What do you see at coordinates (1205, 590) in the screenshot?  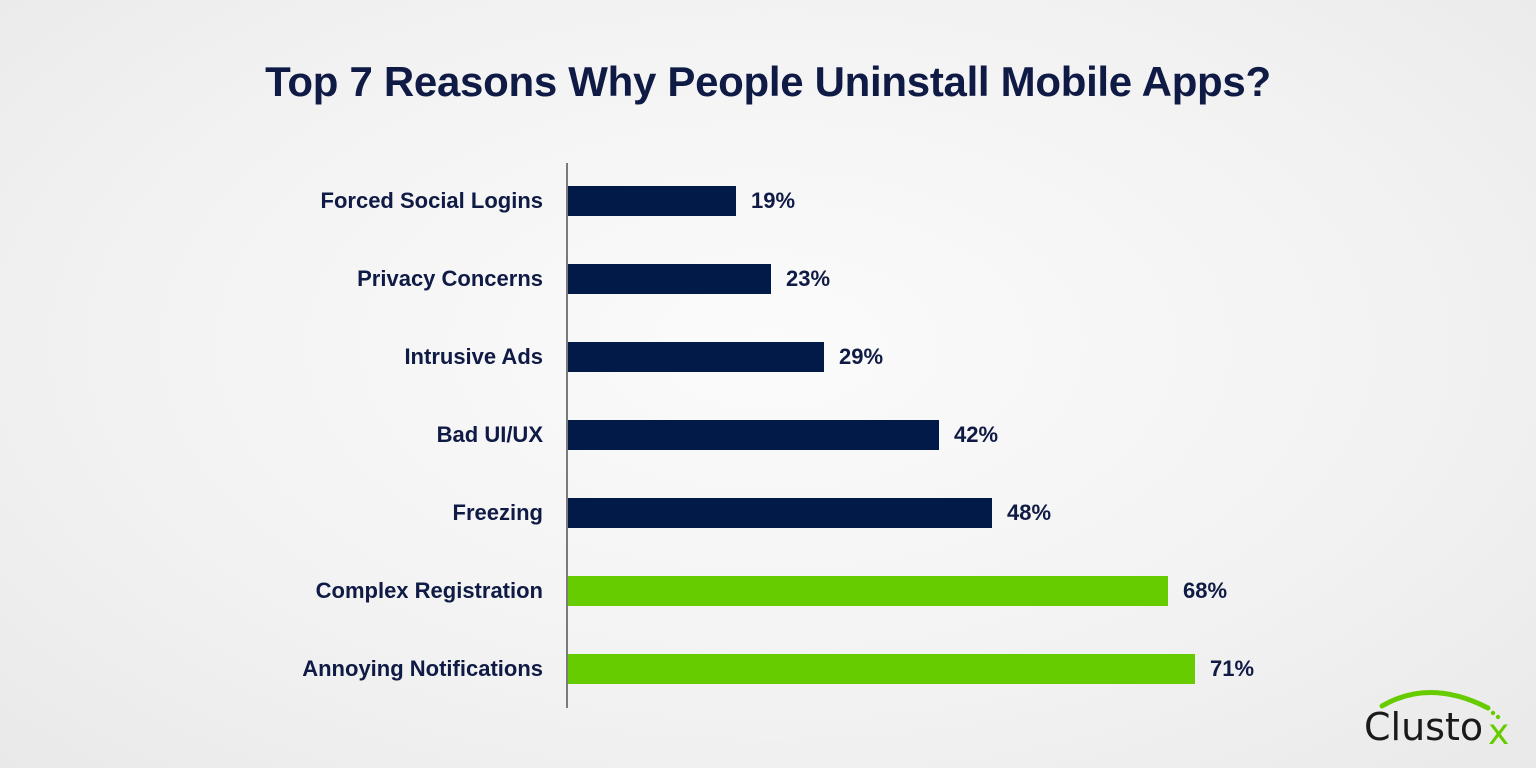 I see `value-label: 68%` at bounding box center [1205, 590].